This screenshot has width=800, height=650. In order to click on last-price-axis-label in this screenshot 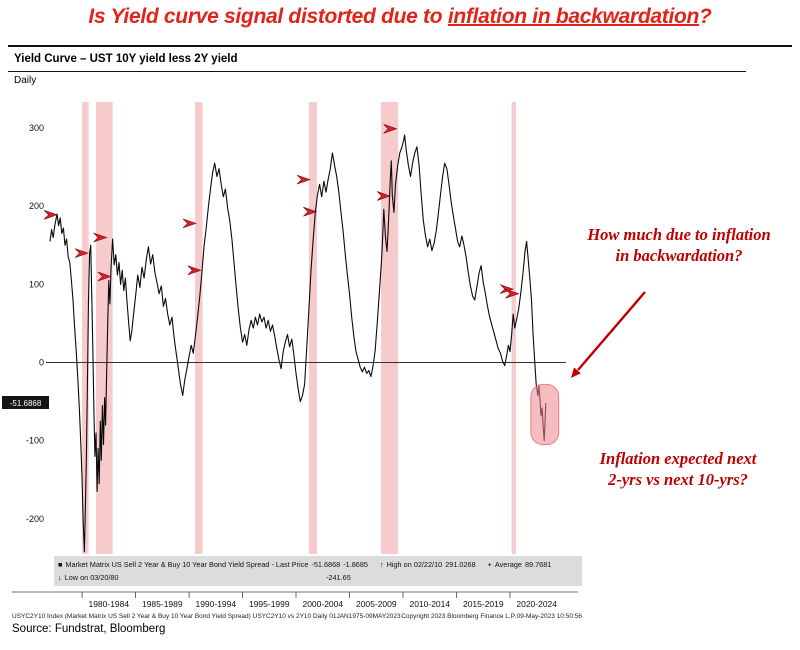, I will do `click(25, 402)`.